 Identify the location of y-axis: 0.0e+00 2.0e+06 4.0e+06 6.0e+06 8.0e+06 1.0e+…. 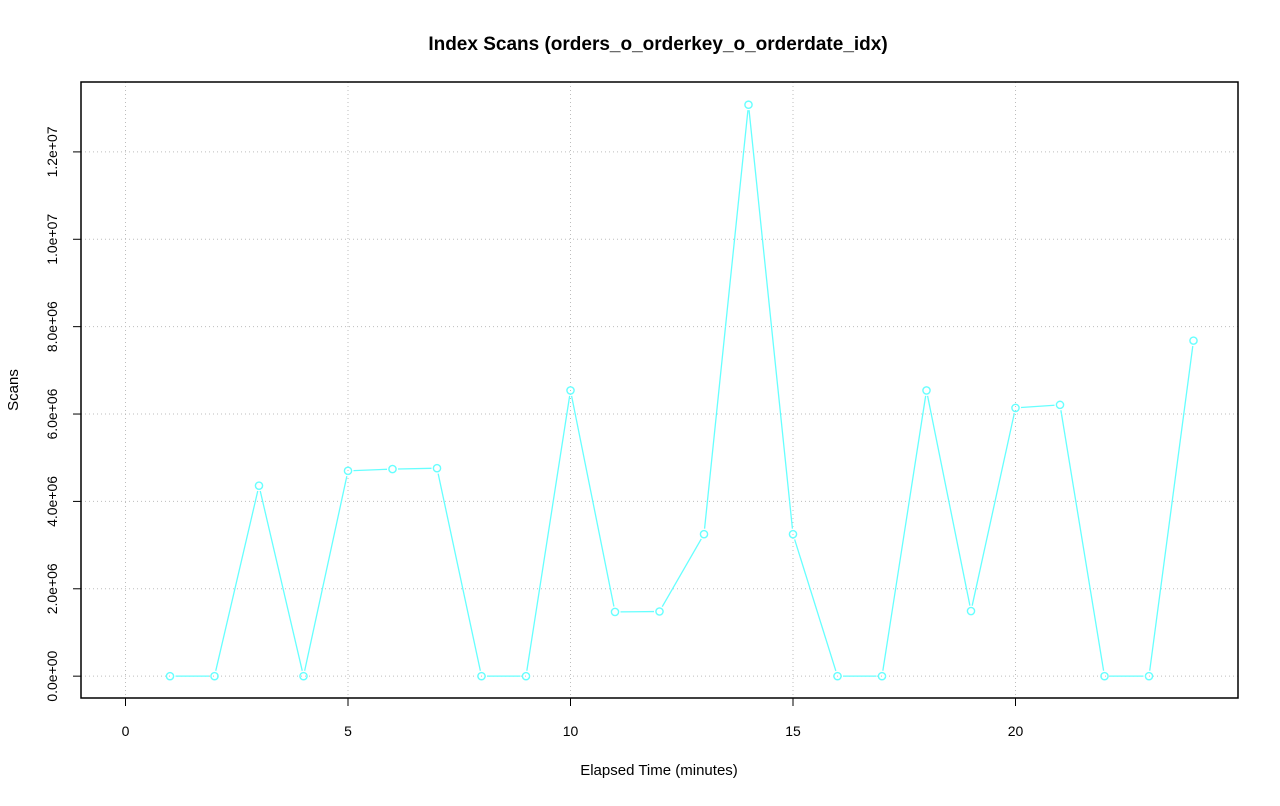
(62, 413).